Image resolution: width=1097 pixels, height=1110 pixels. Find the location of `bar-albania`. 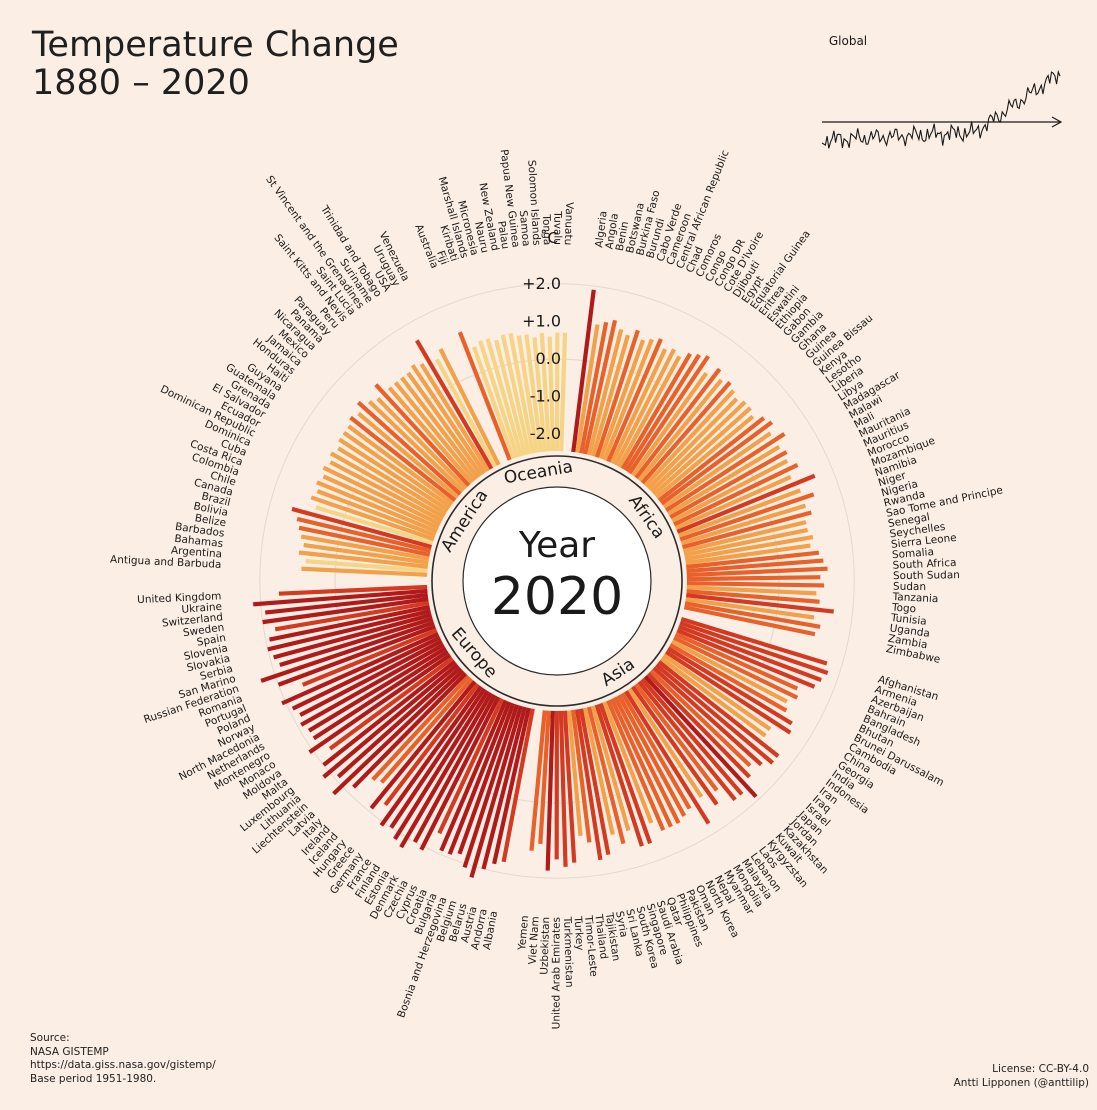

bar-albania is located at coordinates (518, 785).